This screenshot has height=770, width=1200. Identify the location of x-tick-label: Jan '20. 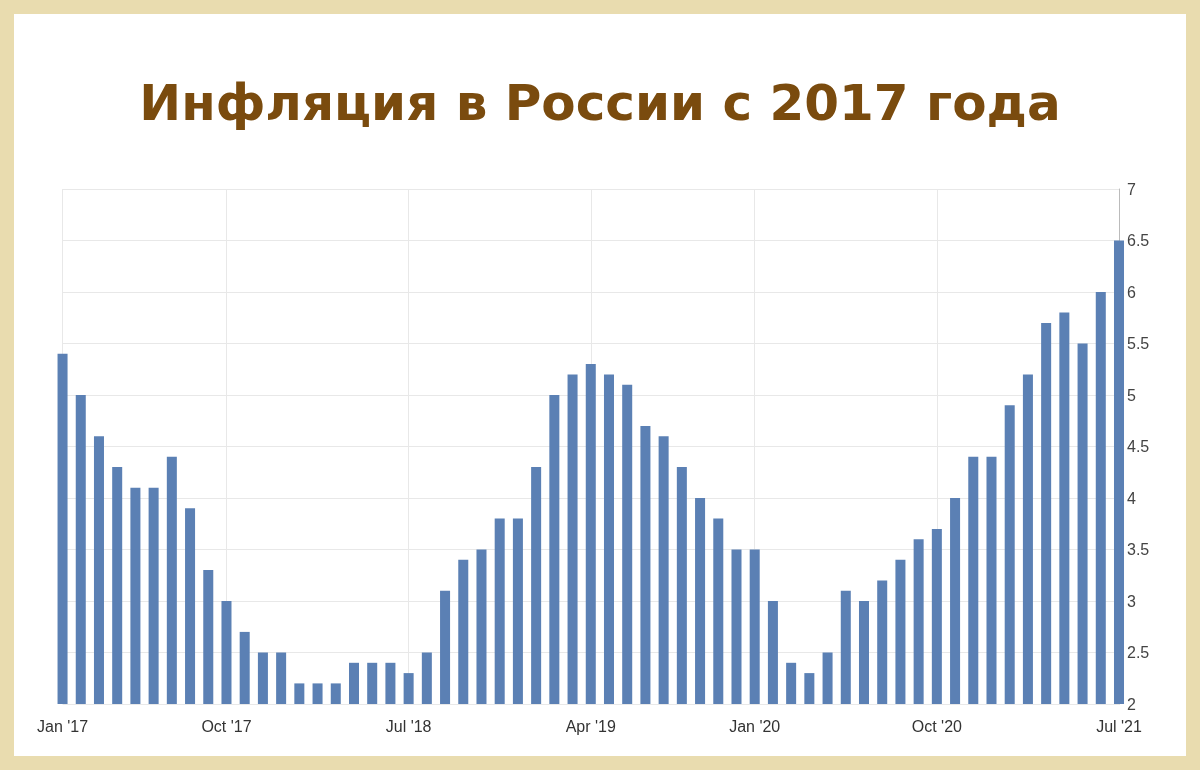
(755, 726).